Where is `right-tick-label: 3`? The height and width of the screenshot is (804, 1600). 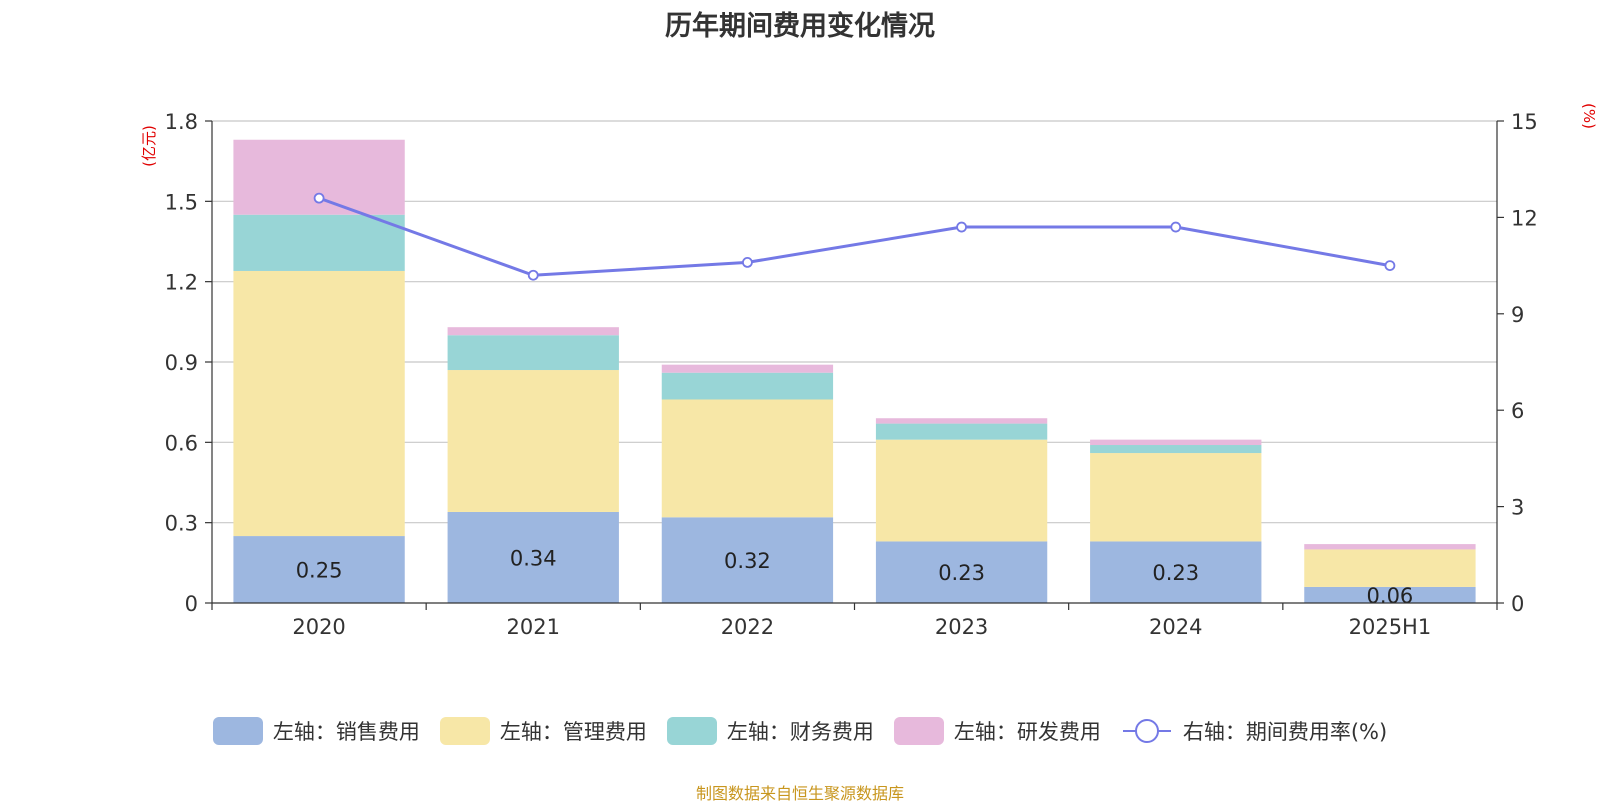 right-tick-label: 3 is located at coordinates (1517, 508).